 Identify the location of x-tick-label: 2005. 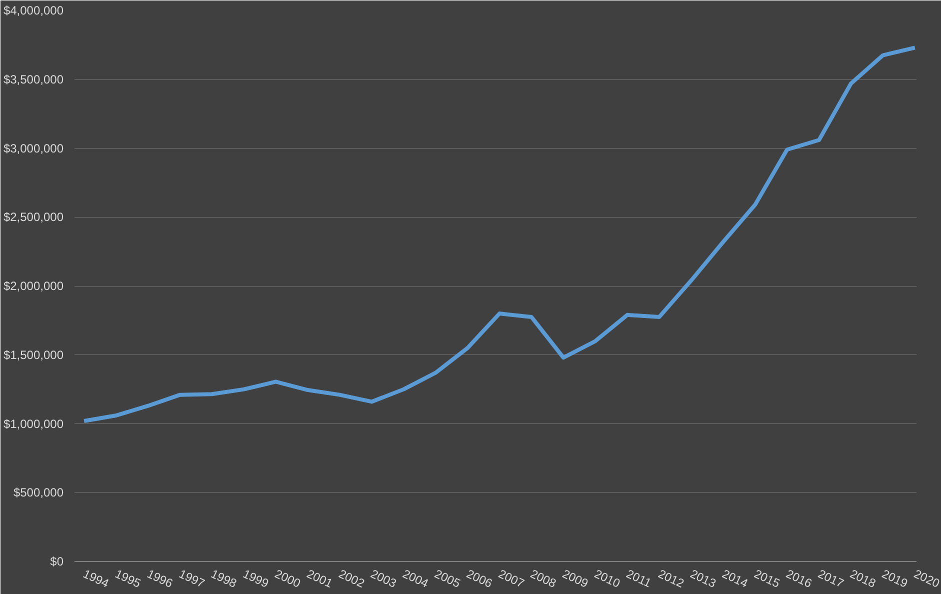
(447, 578).